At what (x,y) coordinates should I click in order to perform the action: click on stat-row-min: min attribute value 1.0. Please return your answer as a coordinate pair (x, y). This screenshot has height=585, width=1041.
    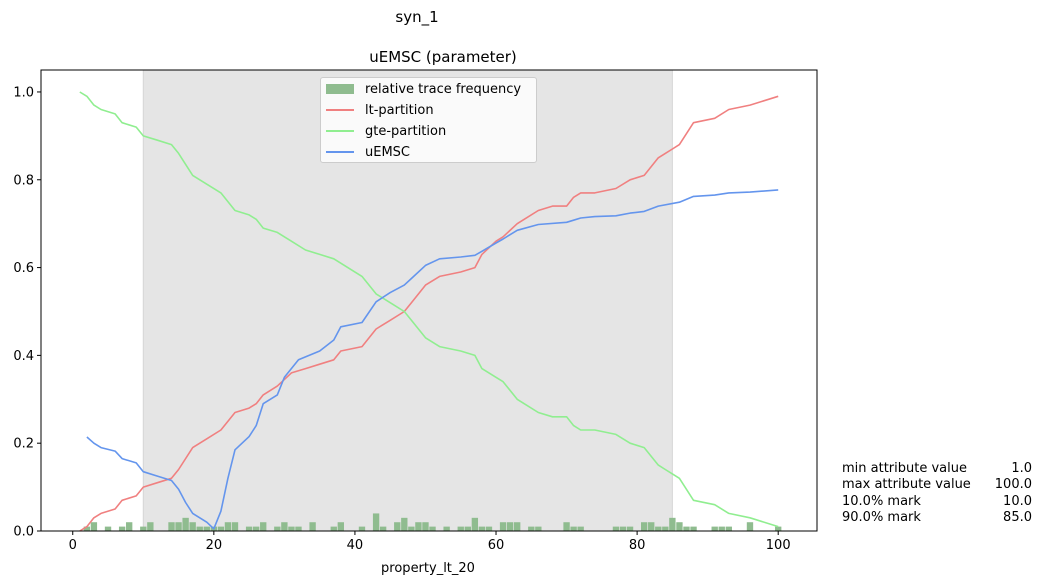
    Looking at the image, I should click on (937, 469).